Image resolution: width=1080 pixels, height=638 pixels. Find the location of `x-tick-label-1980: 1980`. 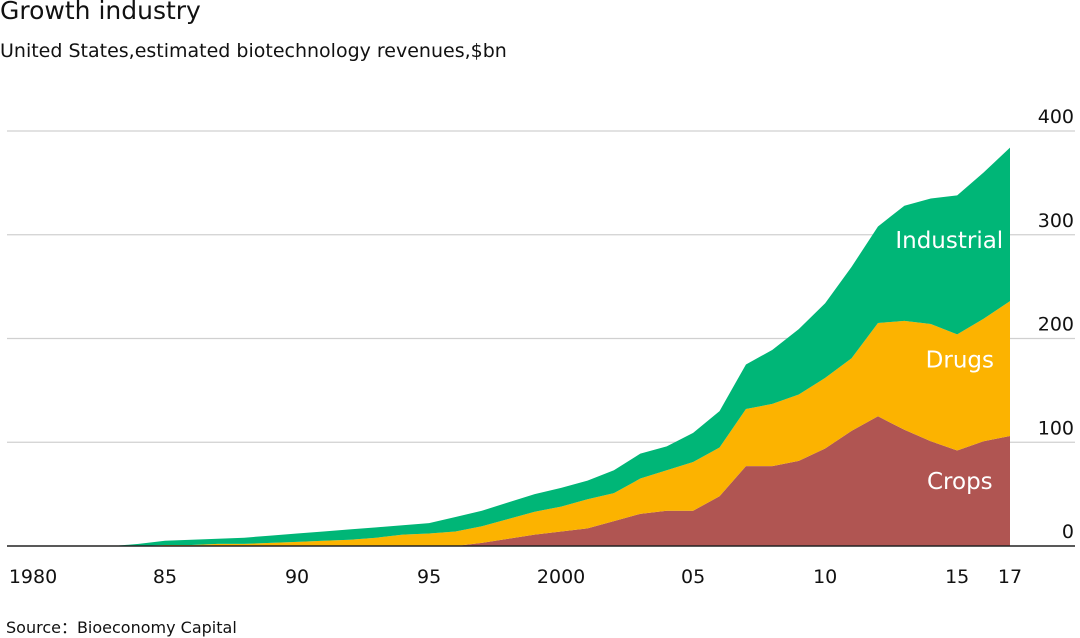

x-tick-label-1980: 1980 is located at coordinates (33, 577).